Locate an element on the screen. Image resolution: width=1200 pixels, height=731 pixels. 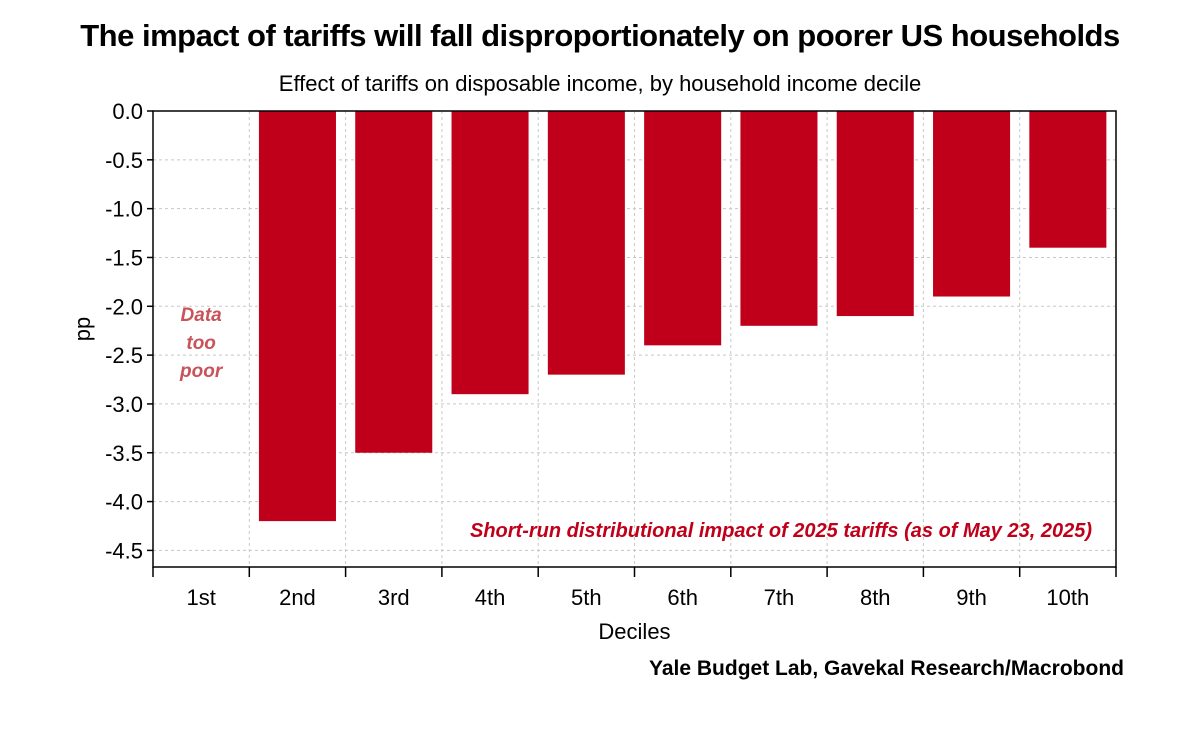
bar-3rd is located at coordinates (394, 282).